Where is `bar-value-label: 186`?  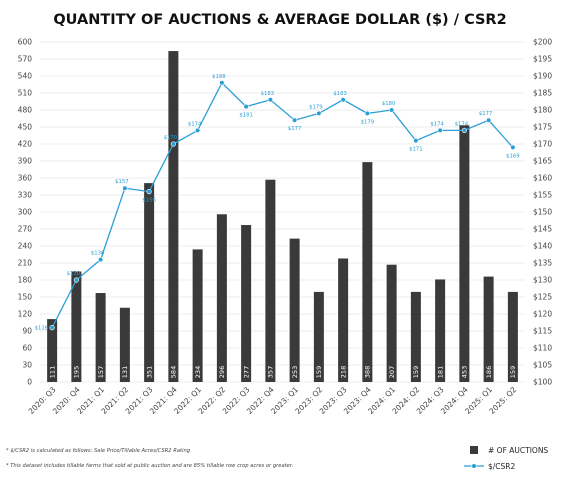 bar-value-label: 186 is located at coordinates (489, 372).